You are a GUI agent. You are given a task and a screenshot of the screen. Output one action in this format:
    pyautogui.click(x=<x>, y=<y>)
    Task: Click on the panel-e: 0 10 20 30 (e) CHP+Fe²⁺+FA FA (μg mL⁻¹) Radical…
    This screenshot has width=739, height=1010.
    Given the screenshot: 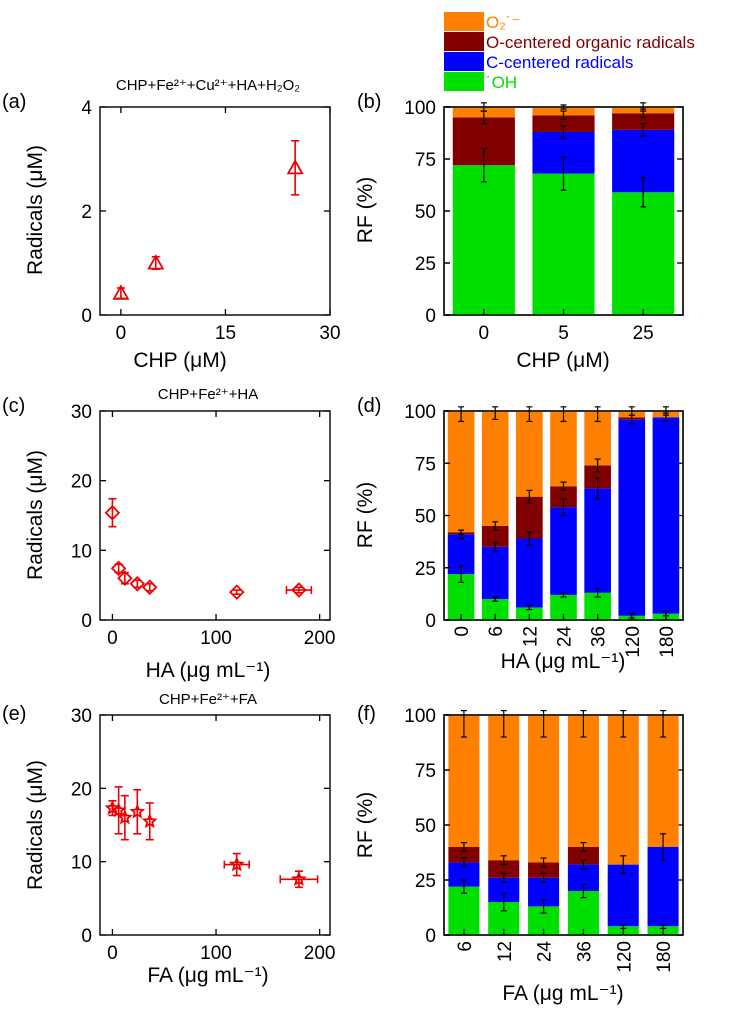 What is the action you would take?
    pyautogui.click(x=168, y=839)
    